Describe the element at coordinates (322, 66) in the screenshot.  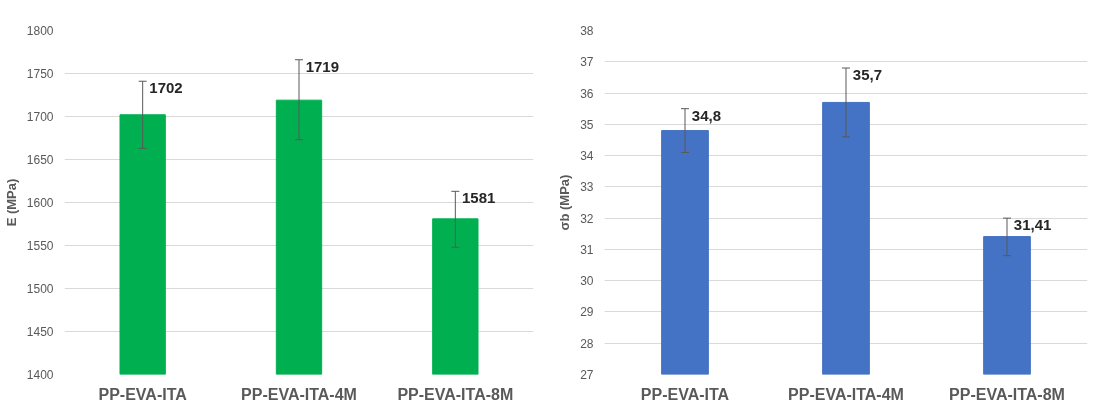
I see `data-label: 1719` at that location.